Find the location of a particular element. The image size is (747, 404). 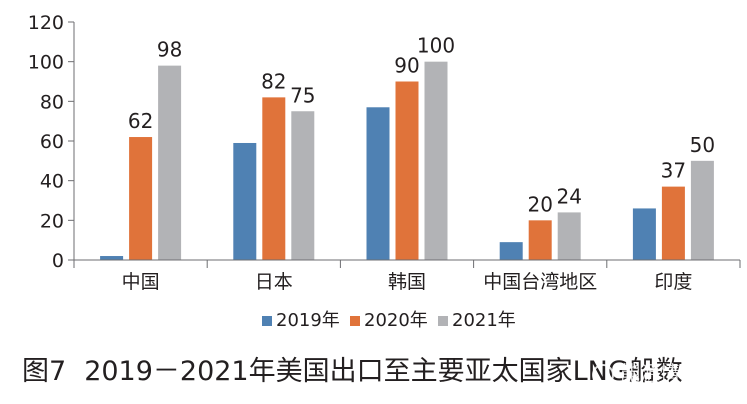

wechat-icon is located at coordinates (603, 374).